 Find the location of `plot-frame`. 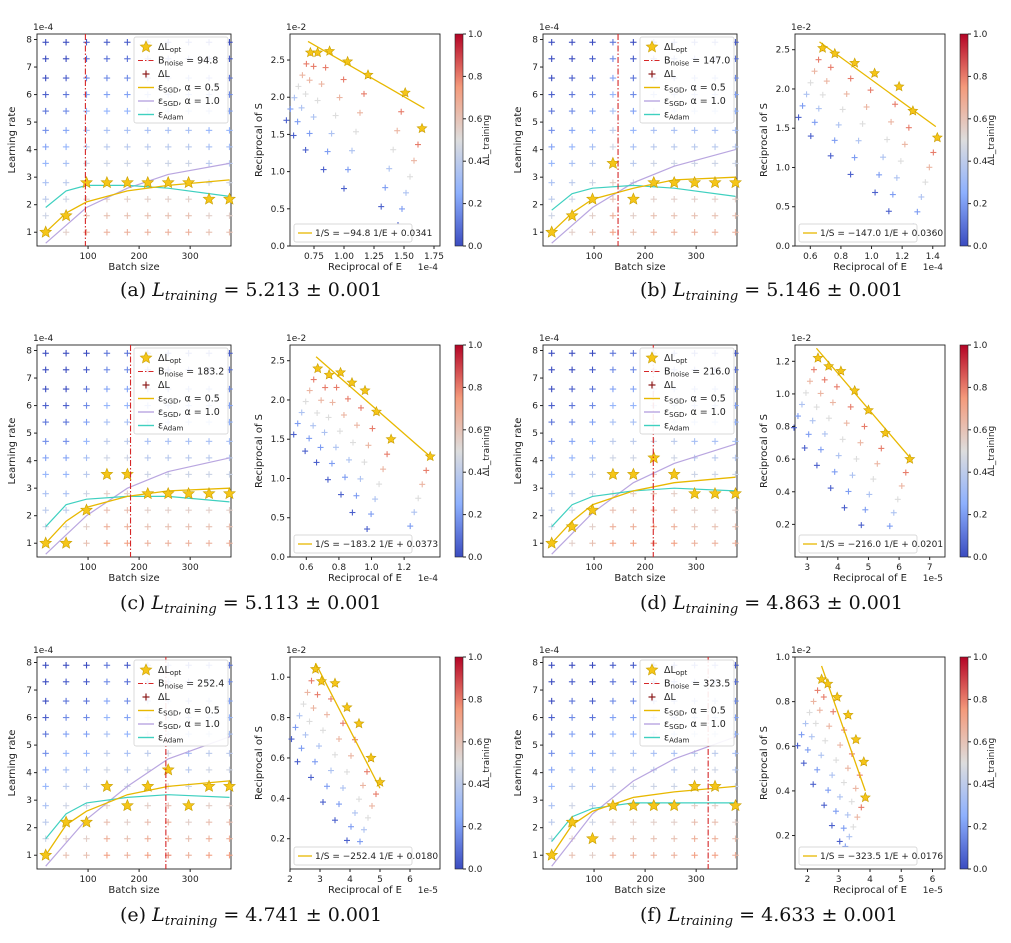

plot-frame is located at coordinates (365, 140).